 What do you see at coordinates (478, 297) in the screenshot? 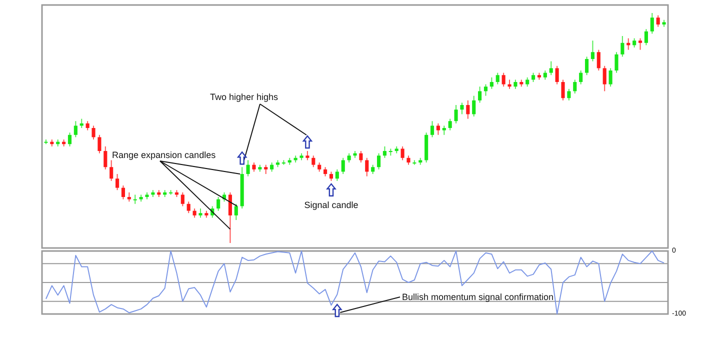
I see `annotation: Bullish momentum signal confirmation` at bounding box center [478, 297].